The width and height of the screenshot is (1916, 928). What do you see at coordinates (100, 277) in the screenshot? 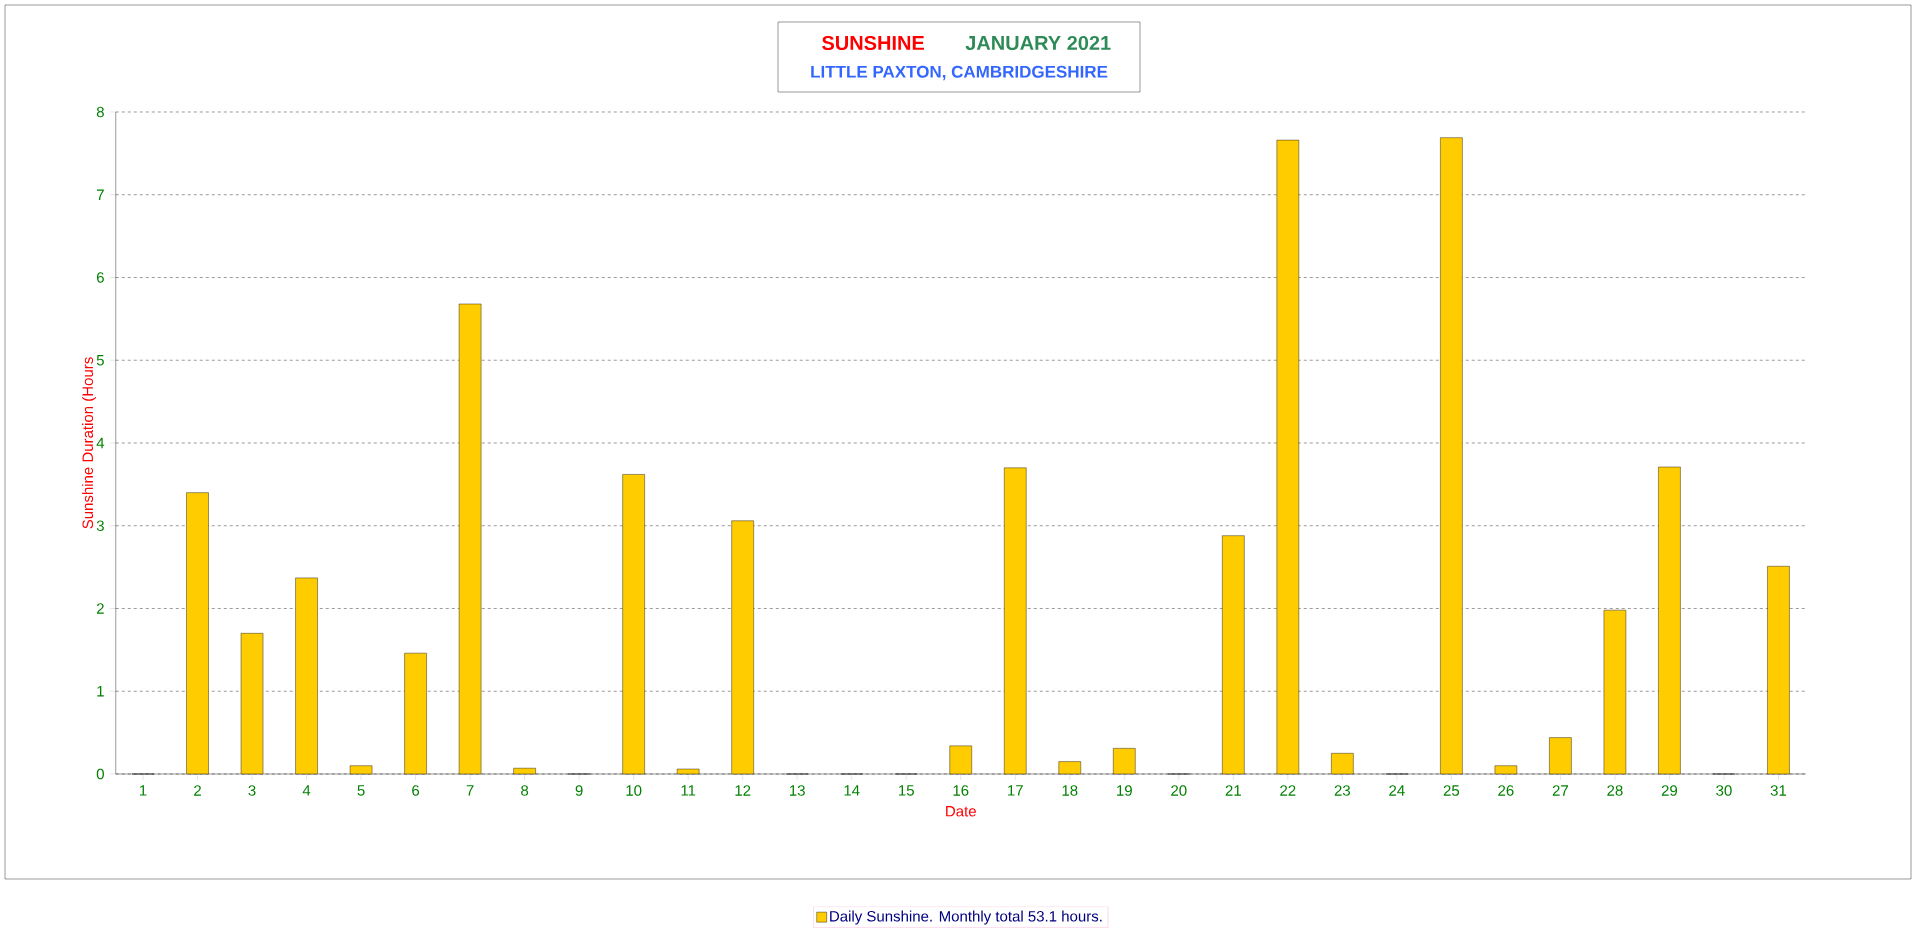
I see `y-tick-label: 6` at bounding box center [100, 277].